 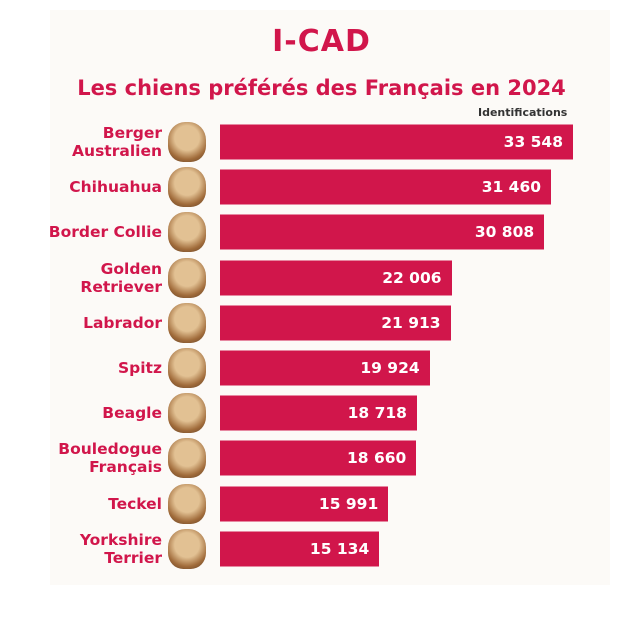 What do you see at coordinates (339, 548) in the screenshot?
I see `value-label: 15 134` at bounding box center [339, 548].